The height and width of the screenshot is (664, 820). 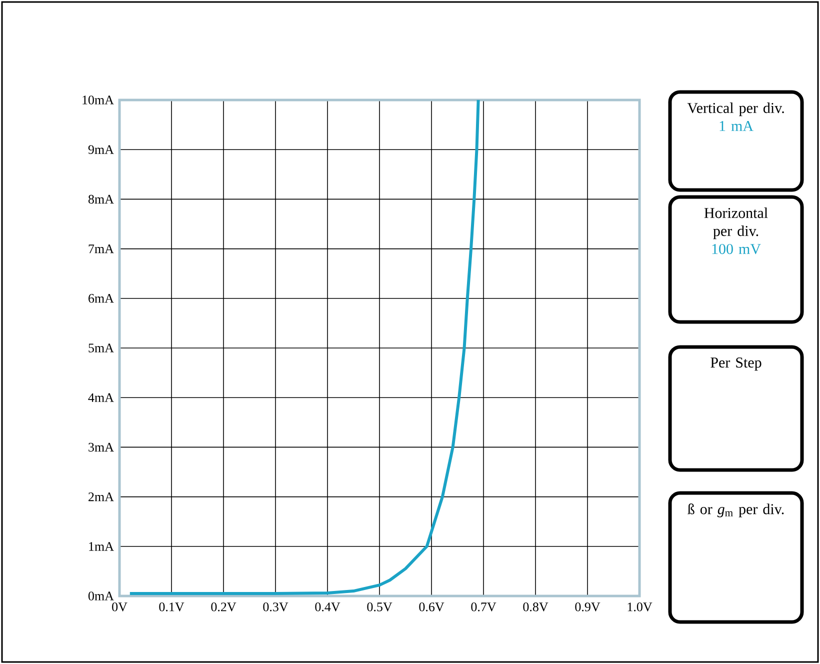 I want to click on x-tick-label: 0.3V, so click(x=275, y=607).